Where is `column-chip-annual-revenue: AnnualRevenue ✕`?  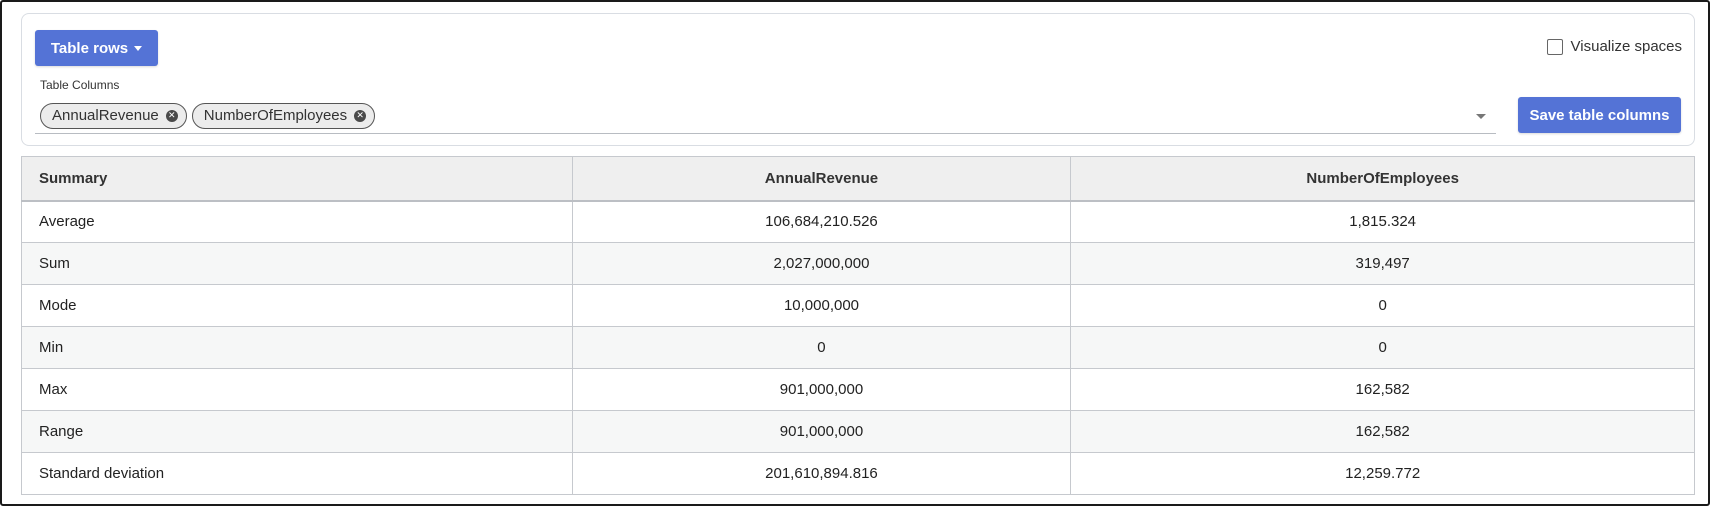
column-chip-annual-revenue: AnnualRevenue ✕ is located at coordinates (113, 115).